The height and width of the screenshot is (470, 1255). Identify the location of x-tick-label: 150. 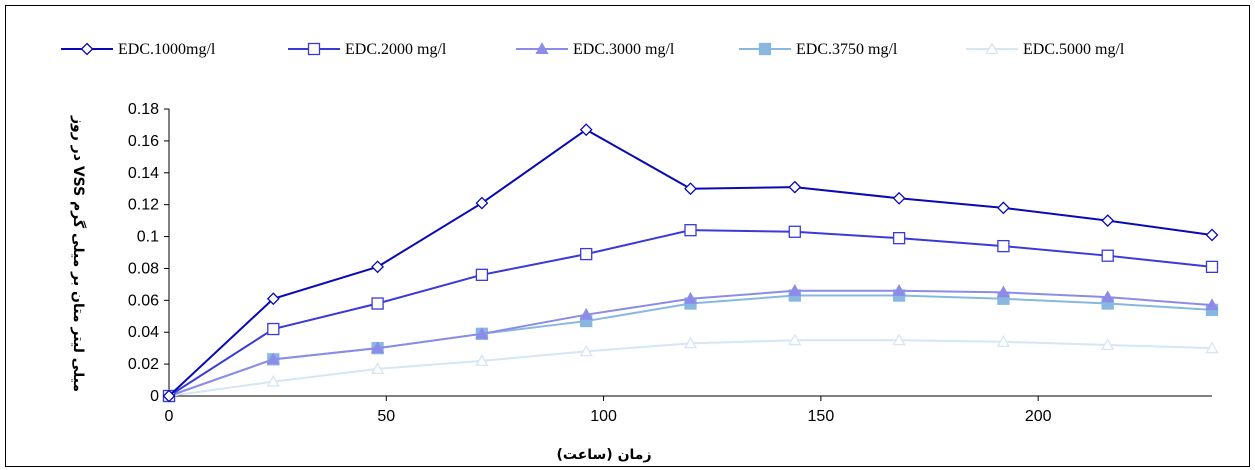
(821, 416).